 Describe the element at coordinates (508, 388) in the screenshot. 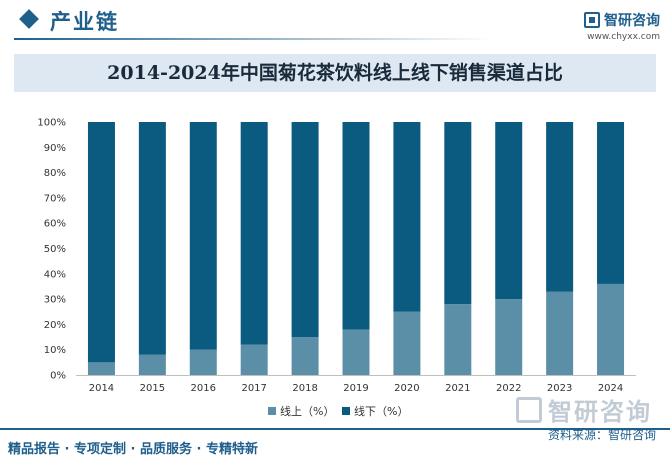

I see `x-tick-label: 2022` at that location.